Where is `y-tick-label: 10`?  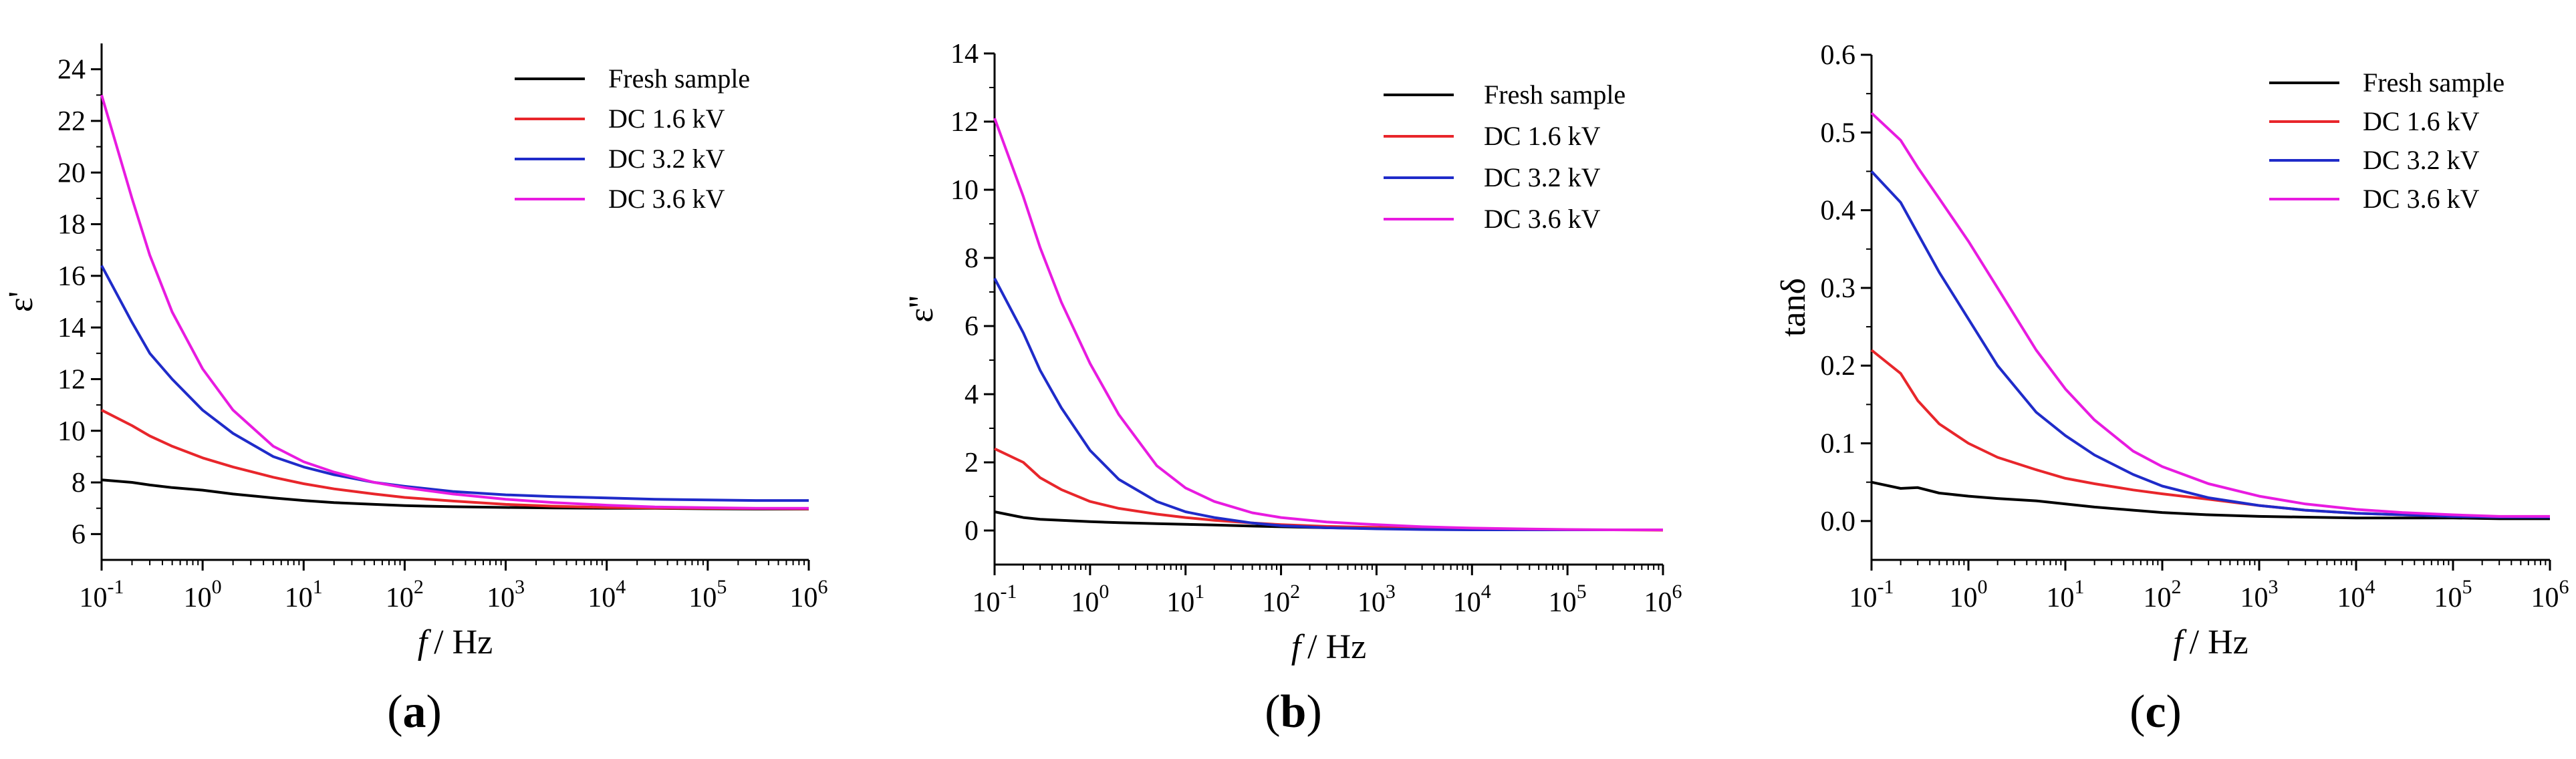
y-tick-label: 10 is located at coordinates (964, 190).